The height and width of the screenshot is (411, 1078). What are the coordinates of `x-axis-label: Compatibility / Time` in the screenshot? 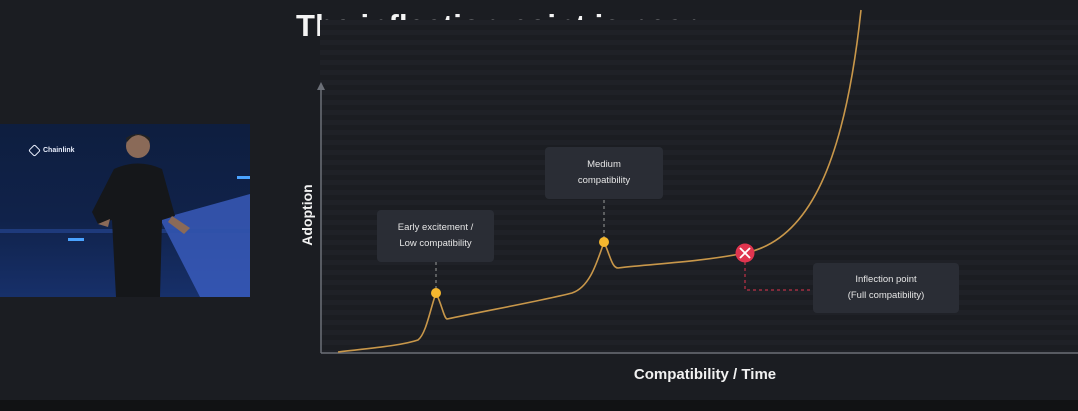 It's located at (705, 374).